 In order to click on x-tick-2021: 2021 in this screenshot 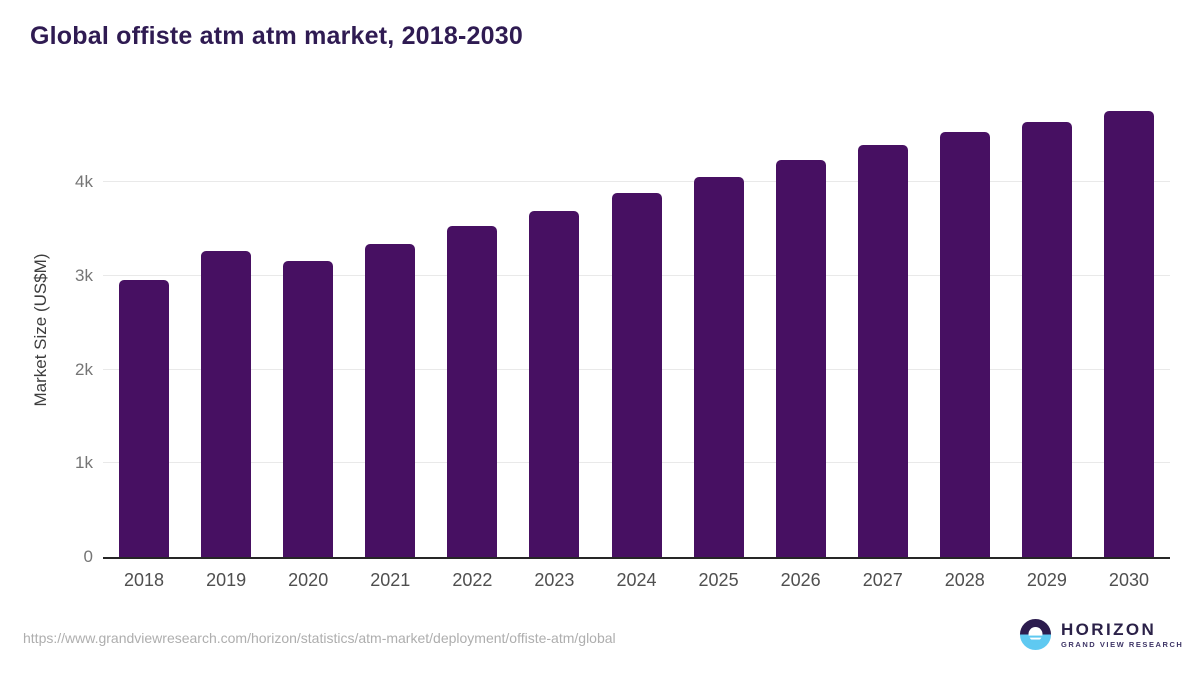, I will do `click(390, 580)`.